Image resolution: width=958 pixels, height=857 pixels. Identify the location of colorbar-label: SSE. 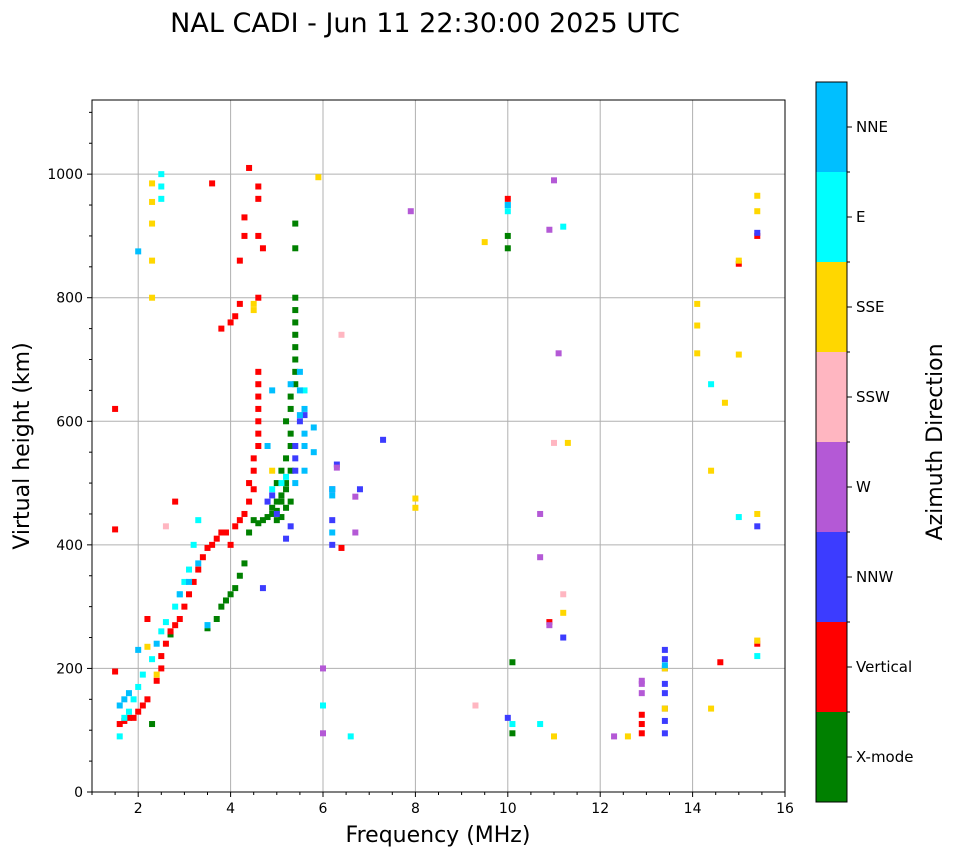
(870, 307).